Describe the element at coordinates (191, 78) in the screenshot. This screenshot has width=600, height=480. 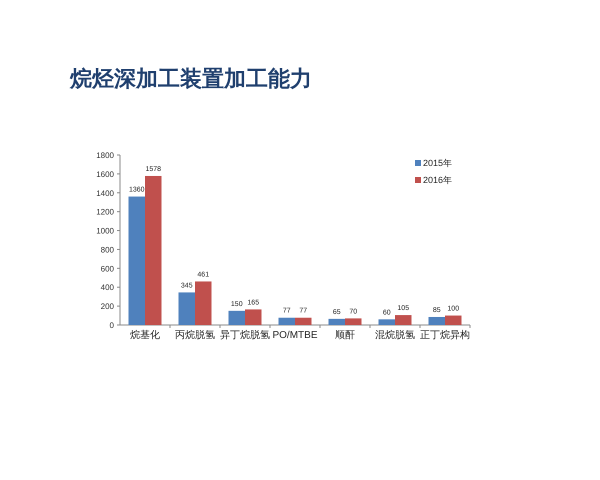
I see `title: 烷烃深加工装置加工能力` at that location.